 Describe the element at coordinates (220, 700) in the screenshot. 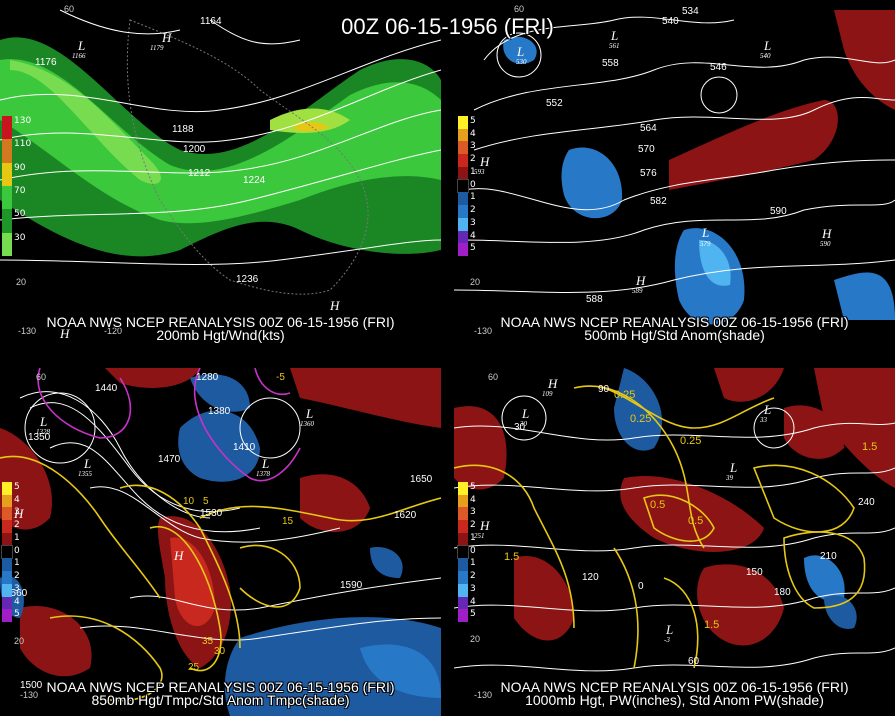

I see `product-850mb: 850mb Hgt/Tmpc/Std Anom Tmpc(shade)` at that location.